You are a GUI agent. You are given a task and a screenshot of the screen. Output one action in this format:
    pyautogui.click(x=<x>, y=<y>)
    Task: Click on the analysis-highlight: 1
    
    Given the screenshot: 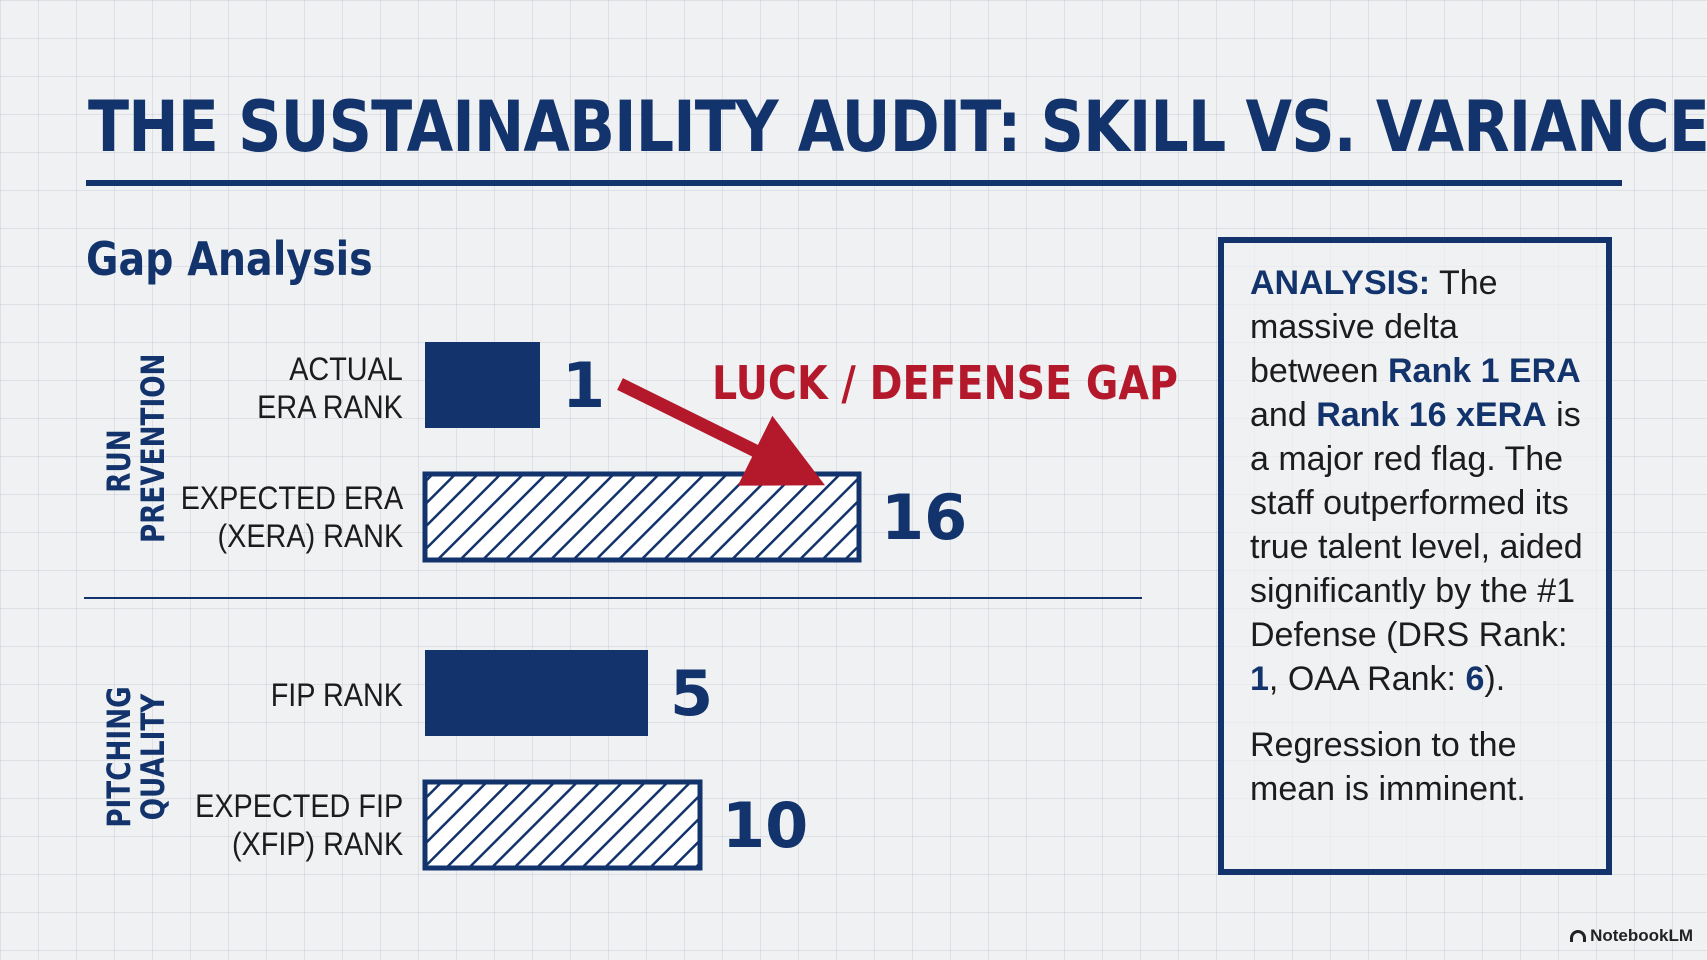 What is the action you would take?
    pyautogui.click(x=1259, y=679)
    